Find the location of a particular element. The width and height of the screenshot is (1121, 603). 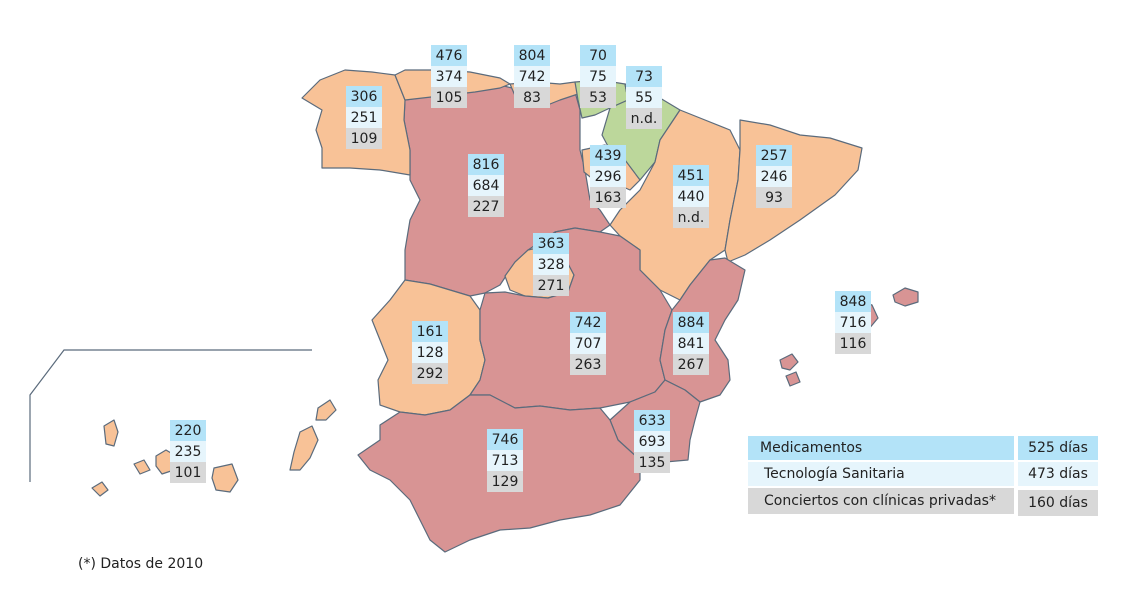

region-values-navarra: 73 55 n.d. is located at coordinates (644, 97).